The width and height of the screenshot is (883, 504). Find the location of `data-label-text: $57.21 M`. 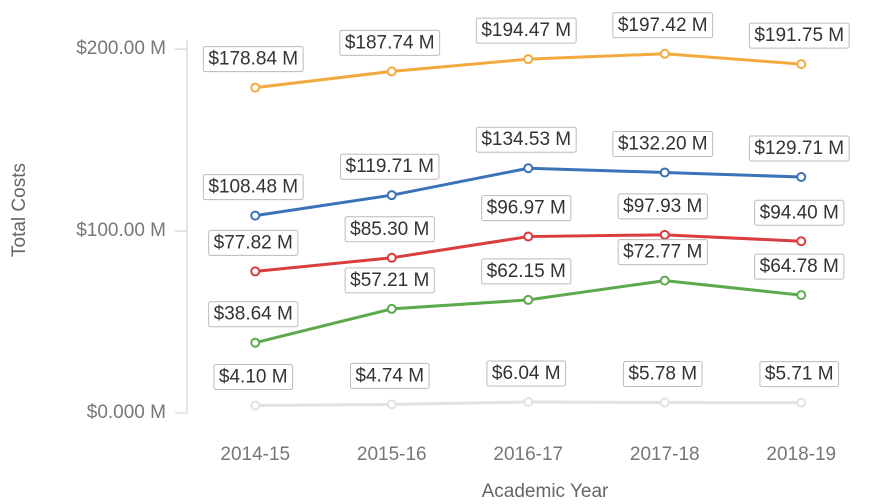

data-label-text: $57.21 M is located at coordinates (389, 280).